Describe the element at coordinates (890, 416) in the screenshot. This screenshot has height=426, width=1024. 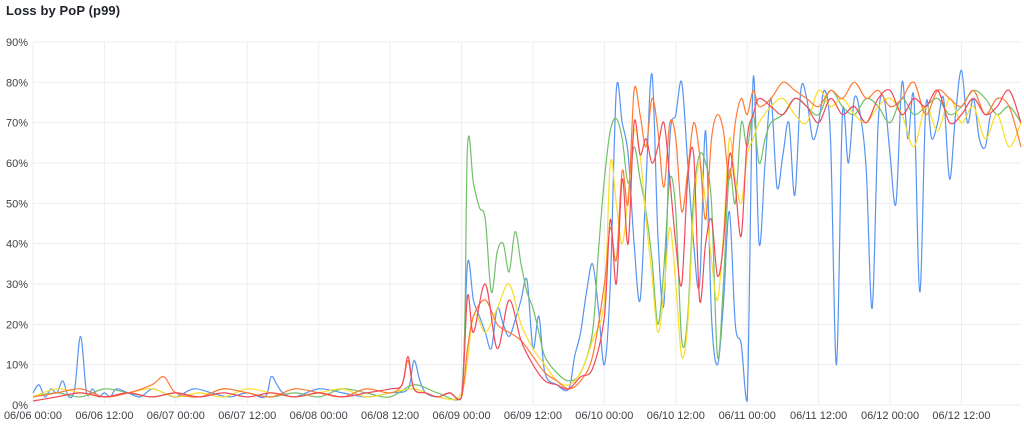
I see `x-tick-label: 06/12 00:00` at that location.